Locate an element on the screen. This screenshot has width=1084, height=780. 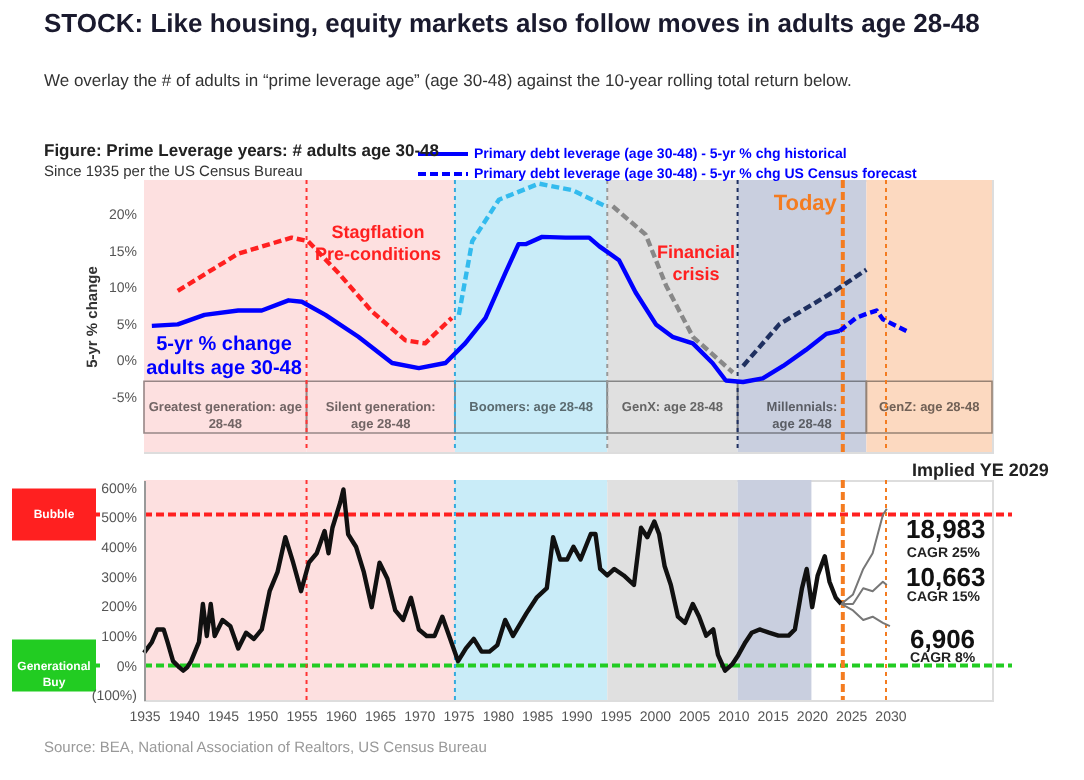
ref-line-label: Today is located at coordinates (806, 204).